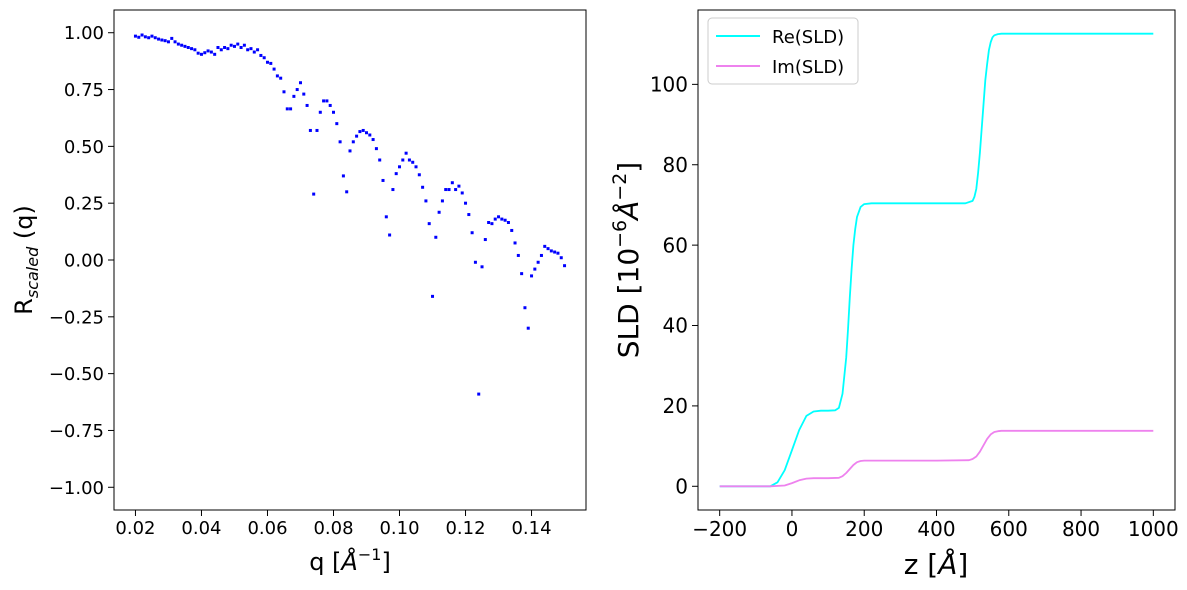  I want to click on x-tick-label: 0.14, so click(531, 528).